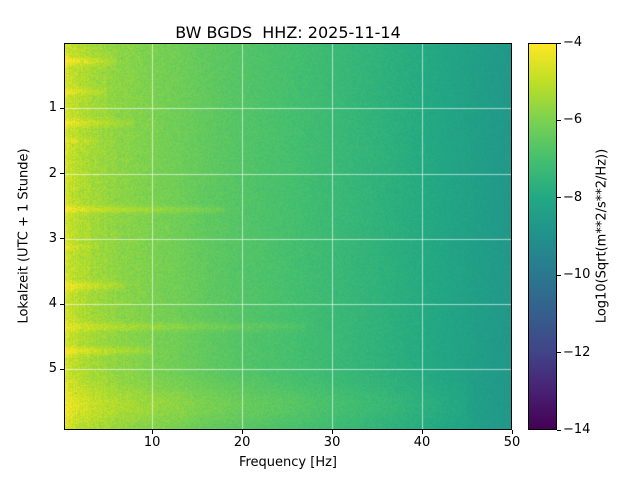 The width and height of the screenshot is (640, 480). Describe the element at coordinates (422, 442) in the screenshot. I see `x-tick-label: 40` at that location.